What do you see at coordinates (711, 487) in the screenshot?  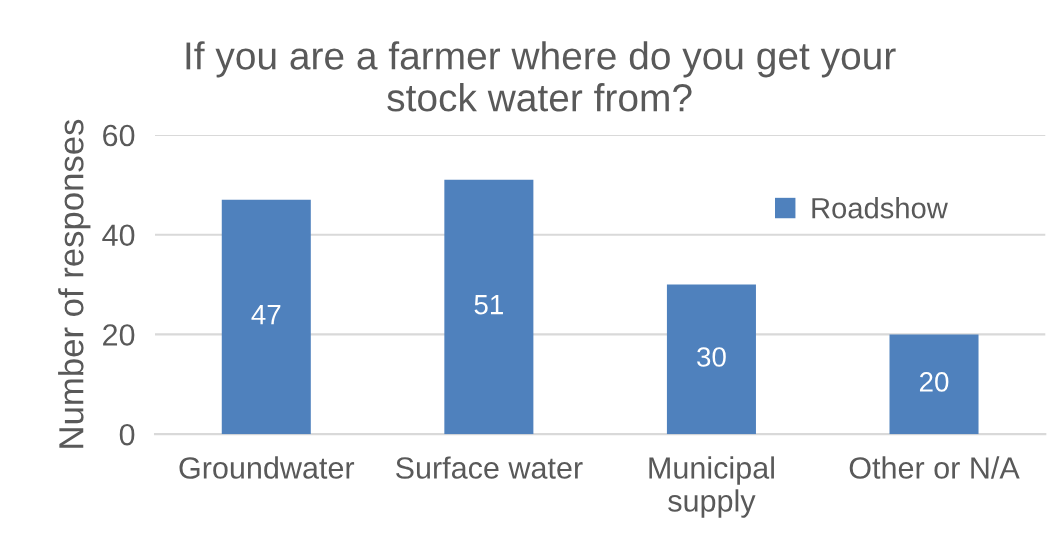 I see `x-tick-label: Municipal supply` at bounding box center [711, 487].